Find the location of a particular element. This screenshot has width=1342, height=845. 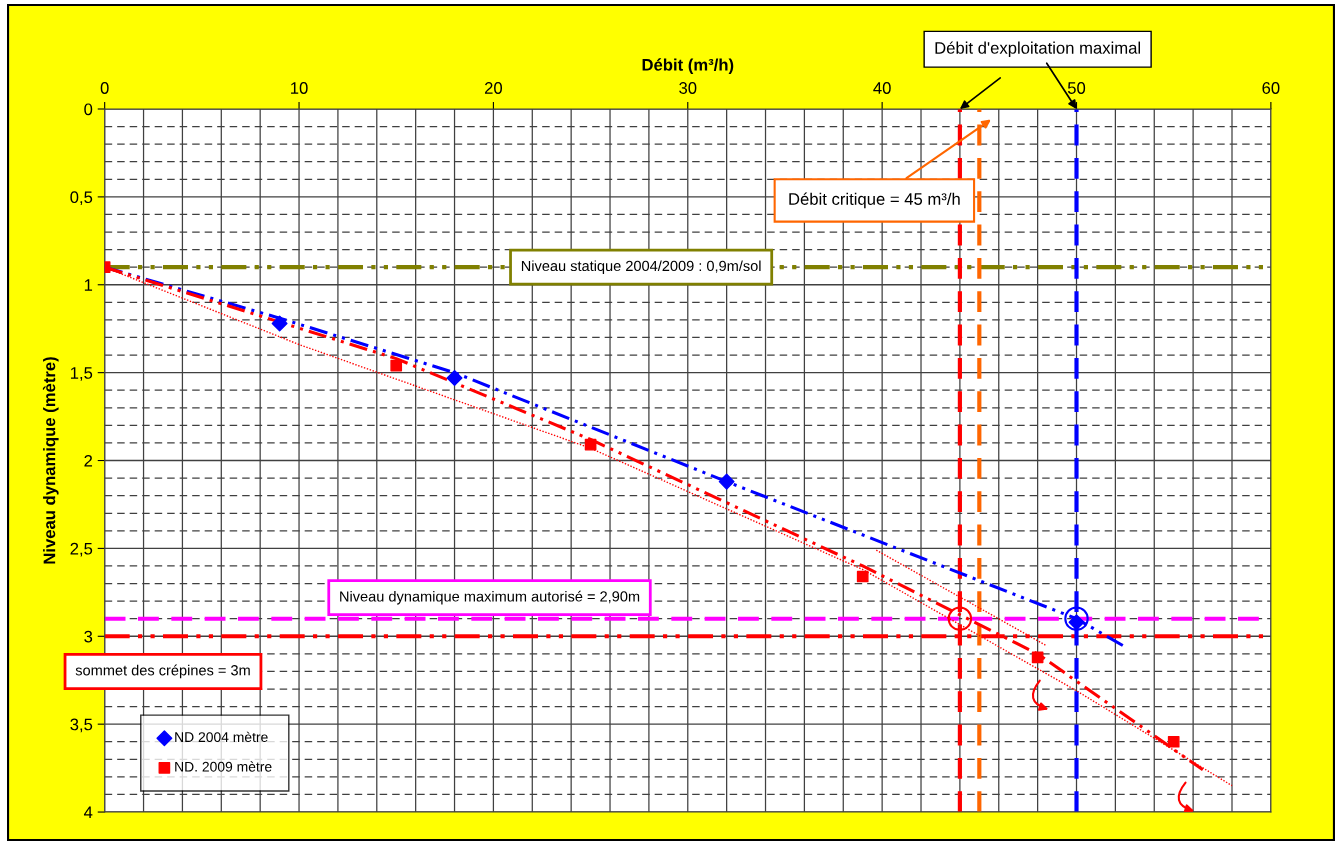

y-tick-label: 2 is located at coordinates (88, 460).